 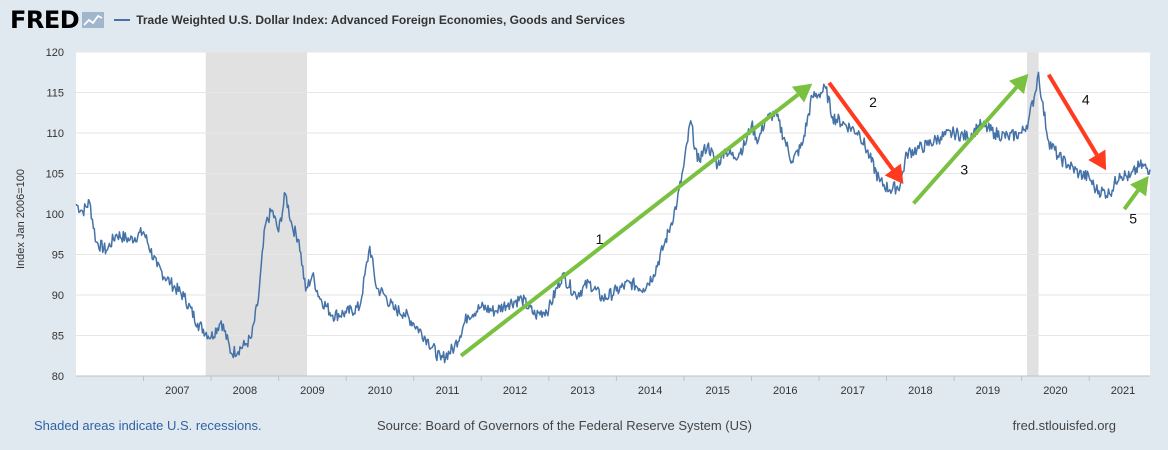 I want to click on annotation-label-5: 5, so click(x=1133, y=219).